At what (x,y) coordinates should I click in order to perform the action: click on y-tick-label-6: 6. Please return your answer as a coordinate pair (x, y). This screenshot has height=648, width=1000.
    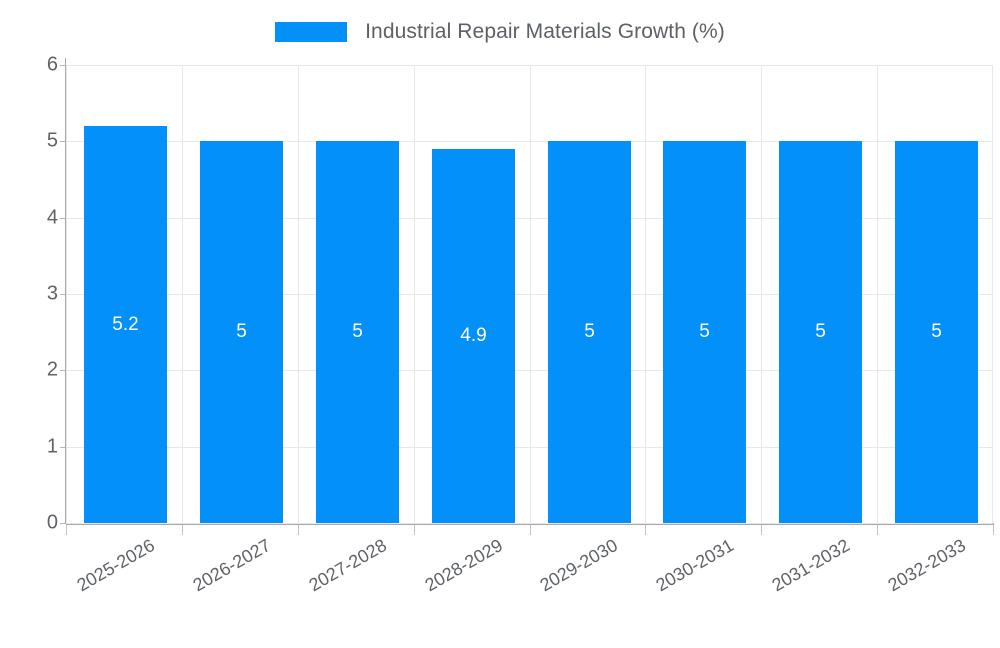
    Looking at the image, I should click on (52, 64).